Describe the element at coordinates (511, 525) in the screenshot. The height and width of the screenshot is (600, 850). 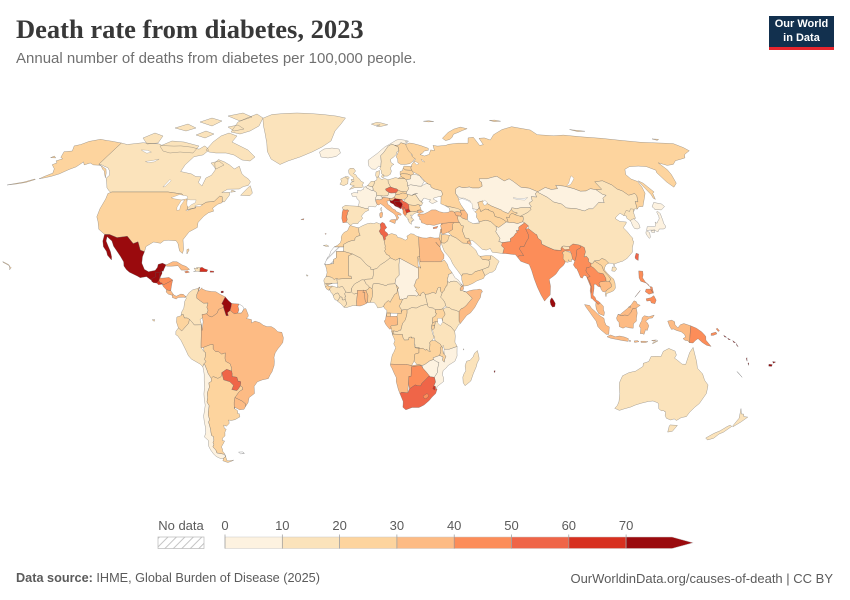
I see `svg-text: 50` at that location.